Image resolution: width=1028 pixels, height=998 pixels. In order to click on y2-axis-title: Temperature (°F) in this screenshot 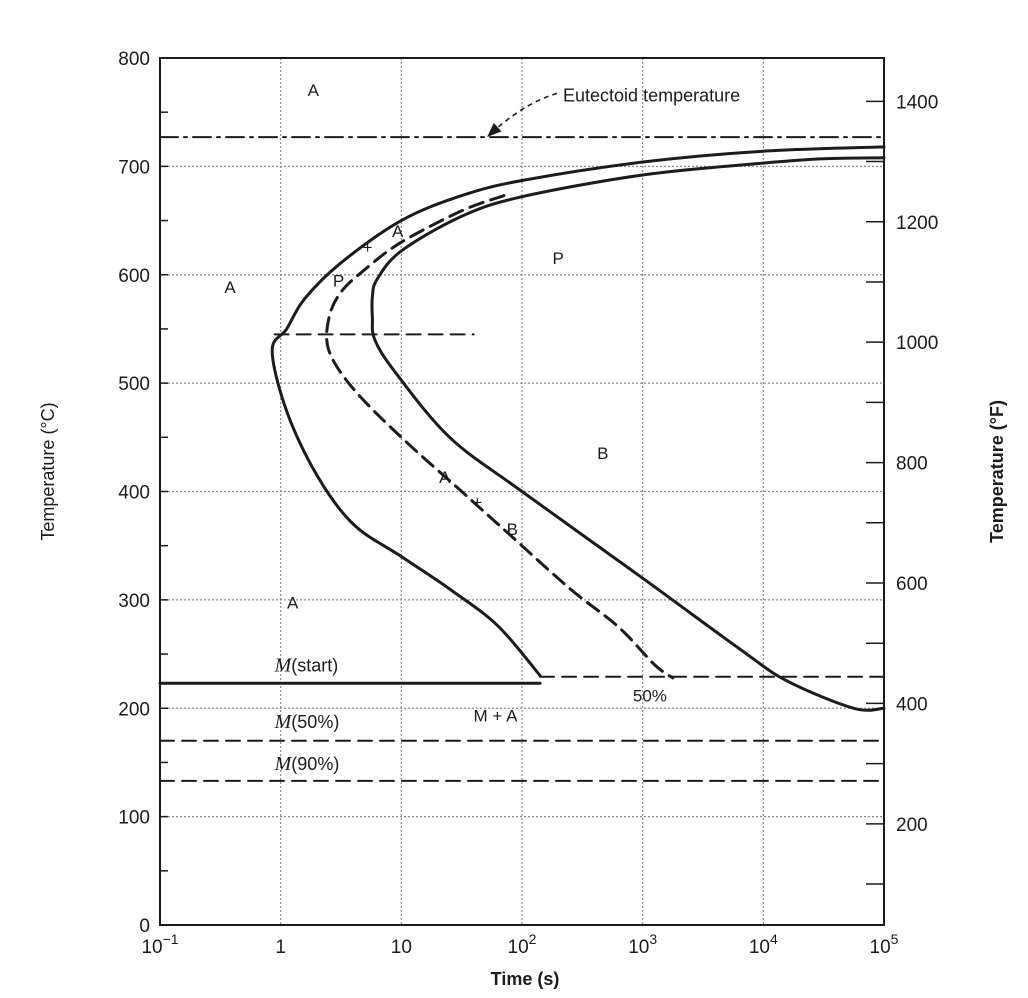, I will do `click(997, 471)`.